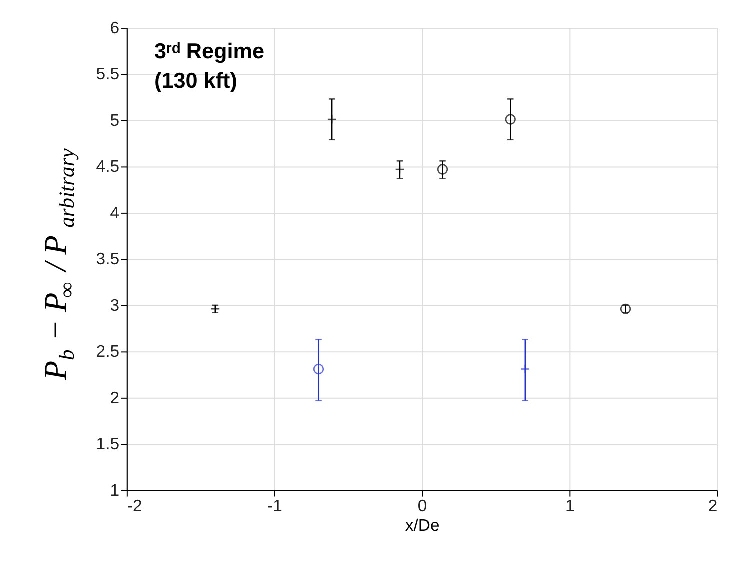 The height and width of the screenshot is (565, 733). I want to click on annotation: 3ʳᵈ Regime, so click(209, 51).